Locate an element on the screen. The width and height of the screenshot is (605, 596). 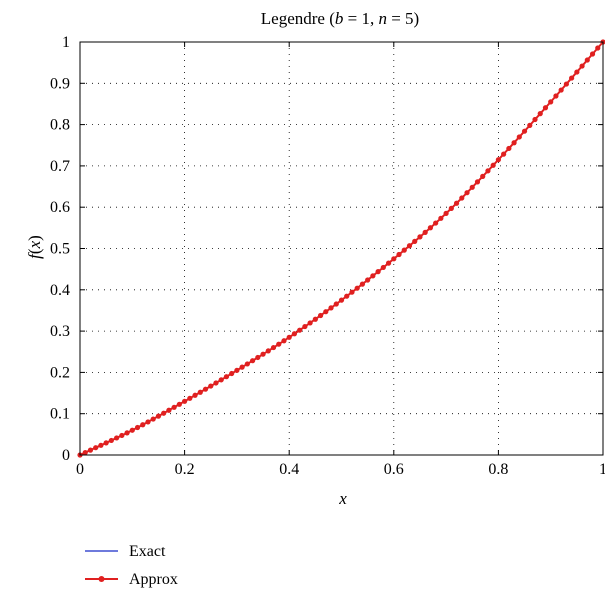
x-tick-label-2: 0.4 is located at coordinates (289, 469).